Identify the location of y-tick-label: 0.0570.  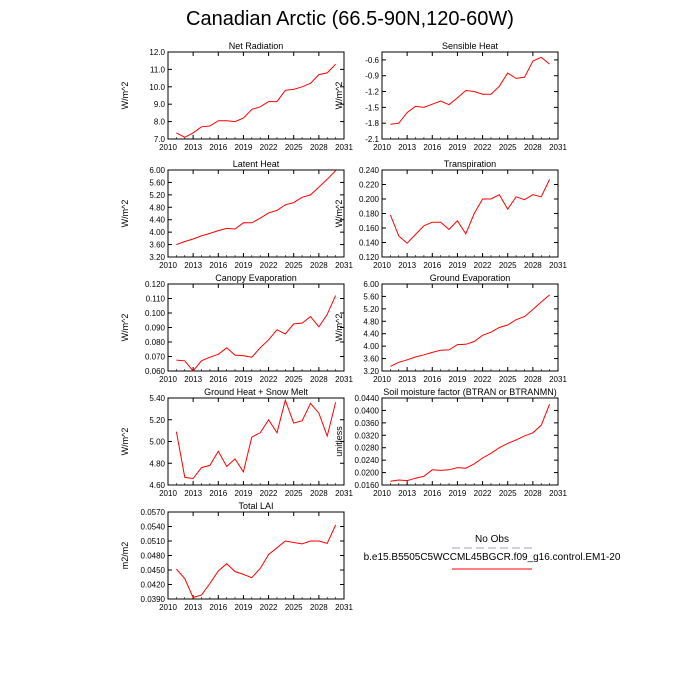
(153, 512).